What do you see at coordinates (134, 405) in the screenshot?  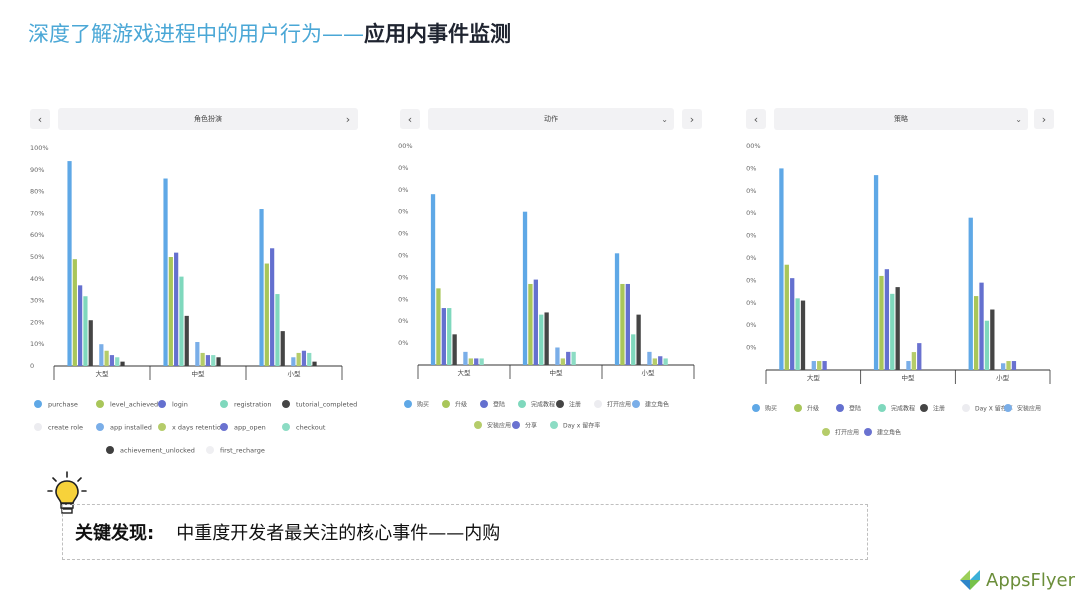 I see `legend-label: level_achieved` at bounding box center [134, 405].